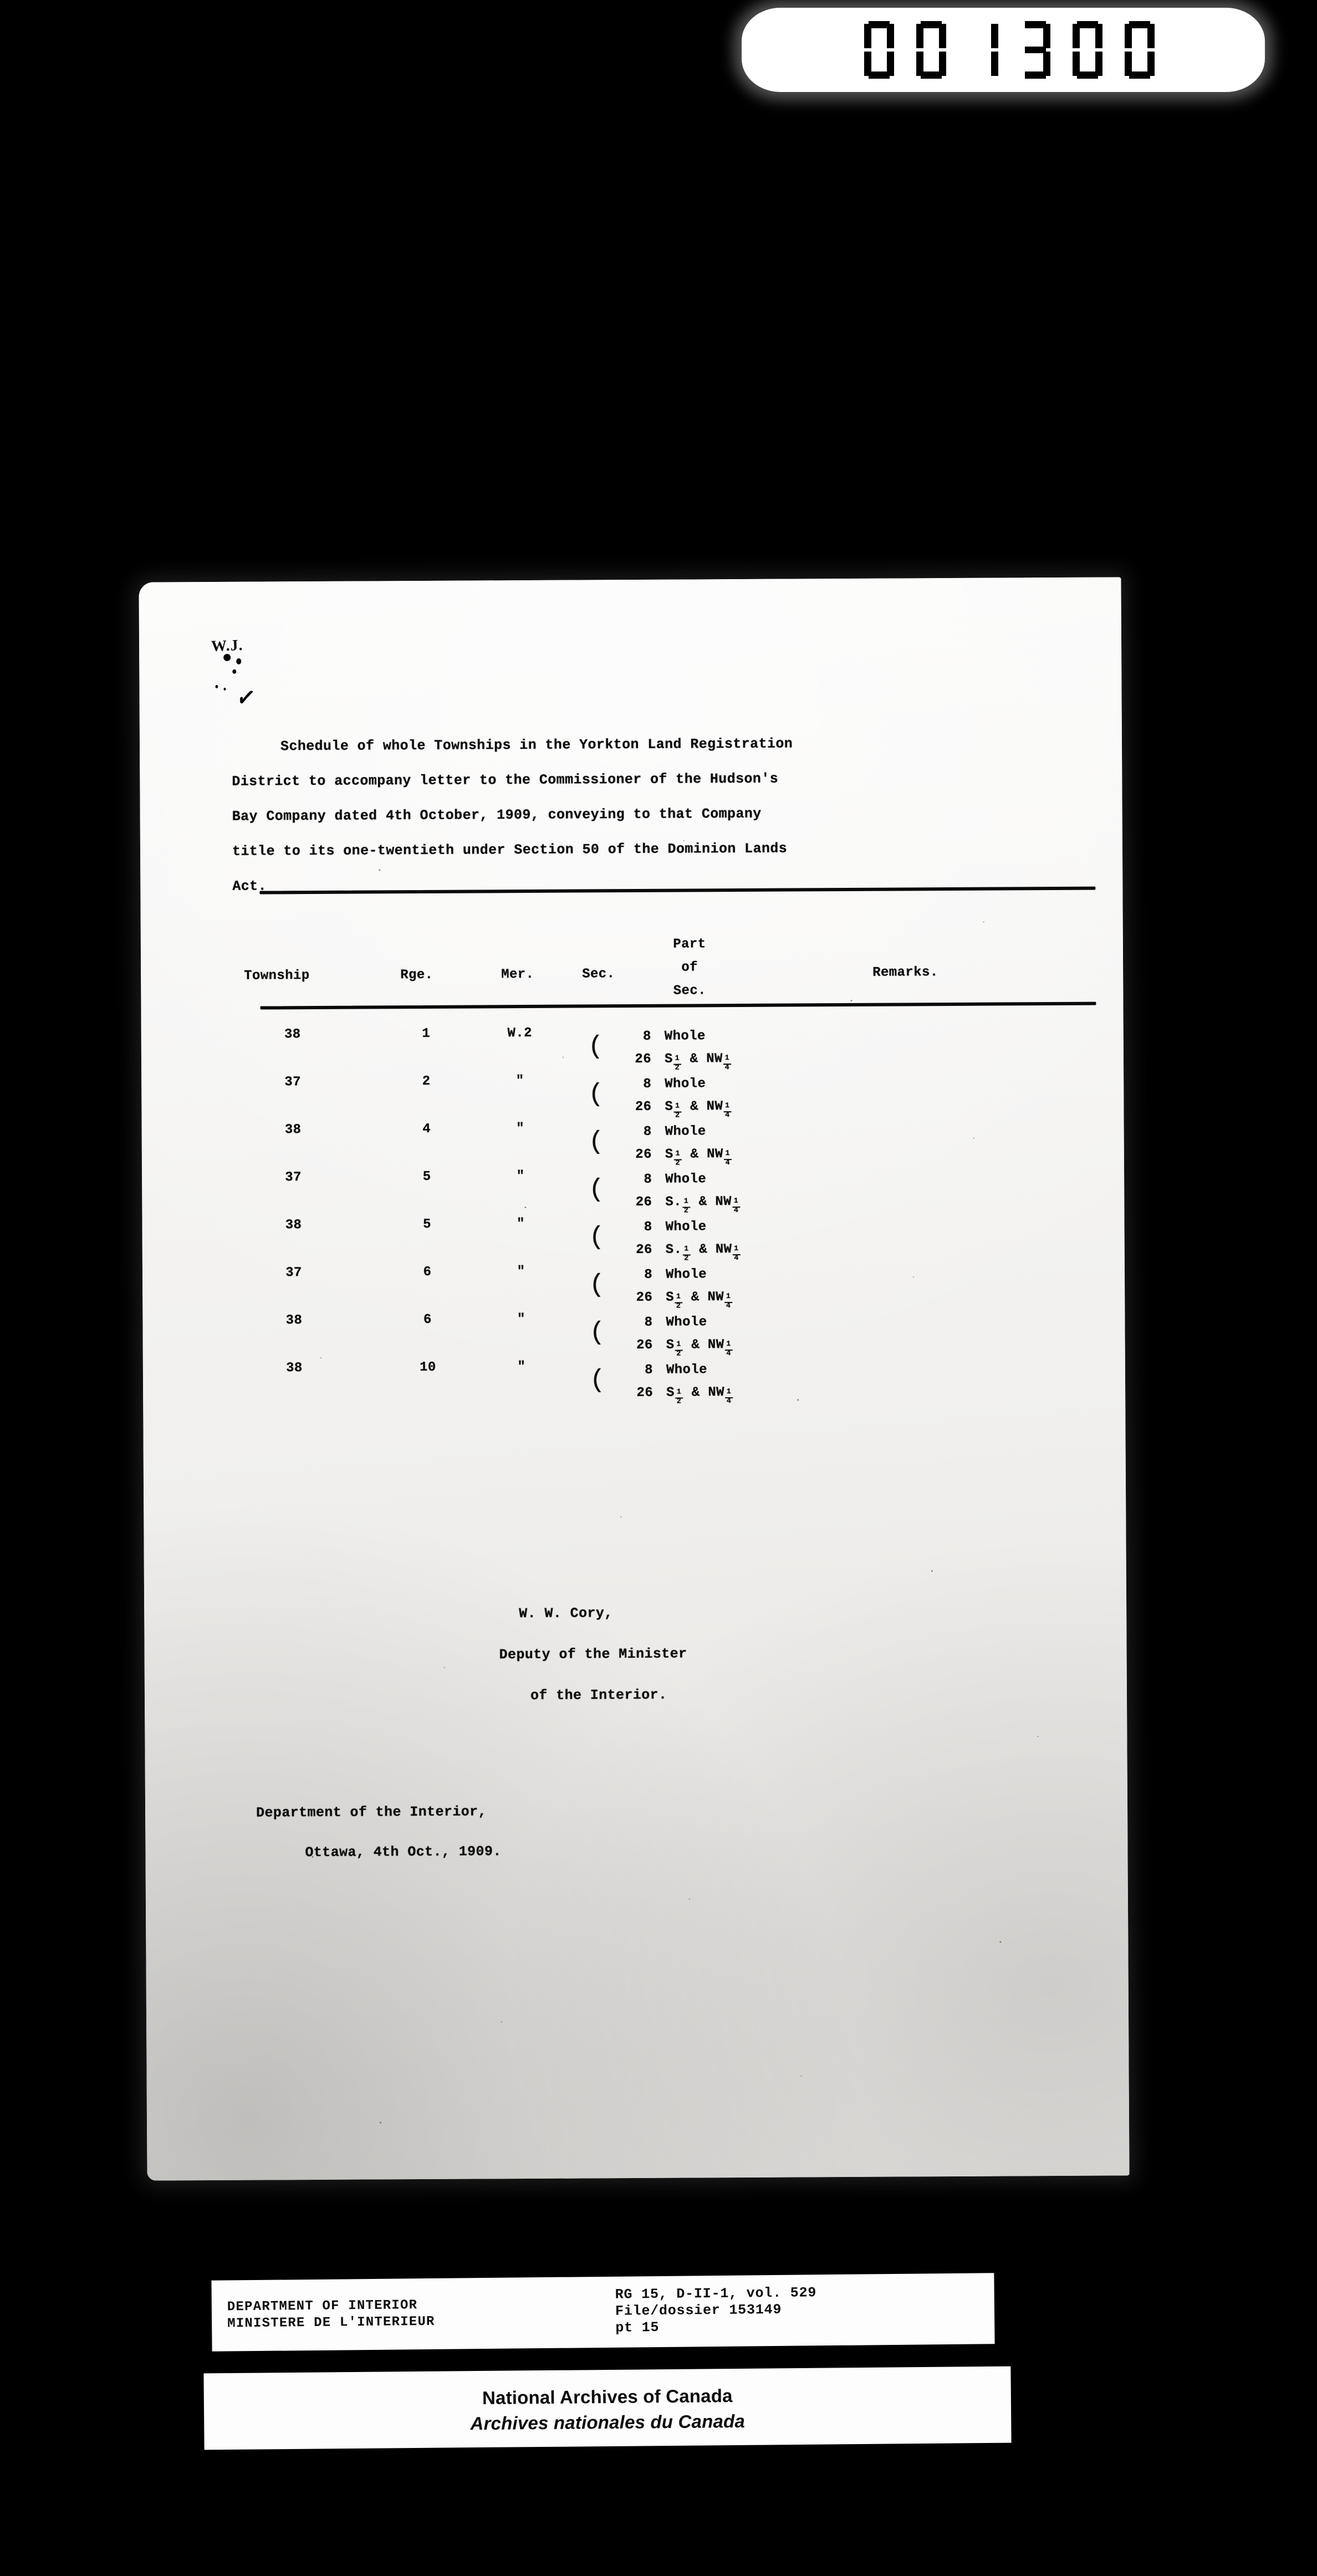 This screenshot has width=1317, height=2576. What do you see at coordinates (637, 2327) in the screenshot?
I see `record-group-line-3: pt 15` at bounding box center [637, 2327].